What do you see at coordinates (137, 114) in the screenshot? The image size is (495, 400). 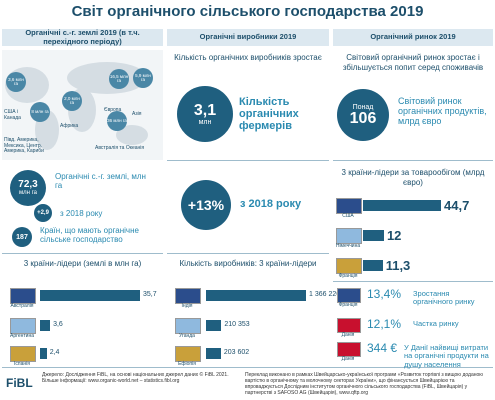 I see `region-name: Азія` at bounding box center [137, 114].